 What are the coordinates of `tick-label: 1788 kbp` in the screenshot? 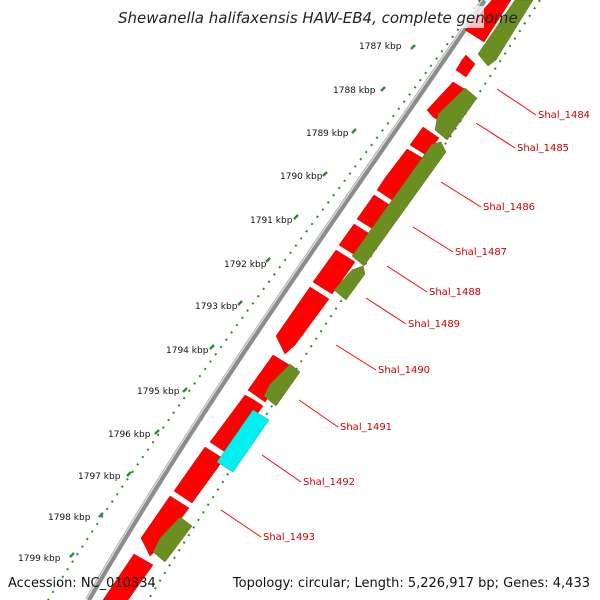 It's located at (354, 91).